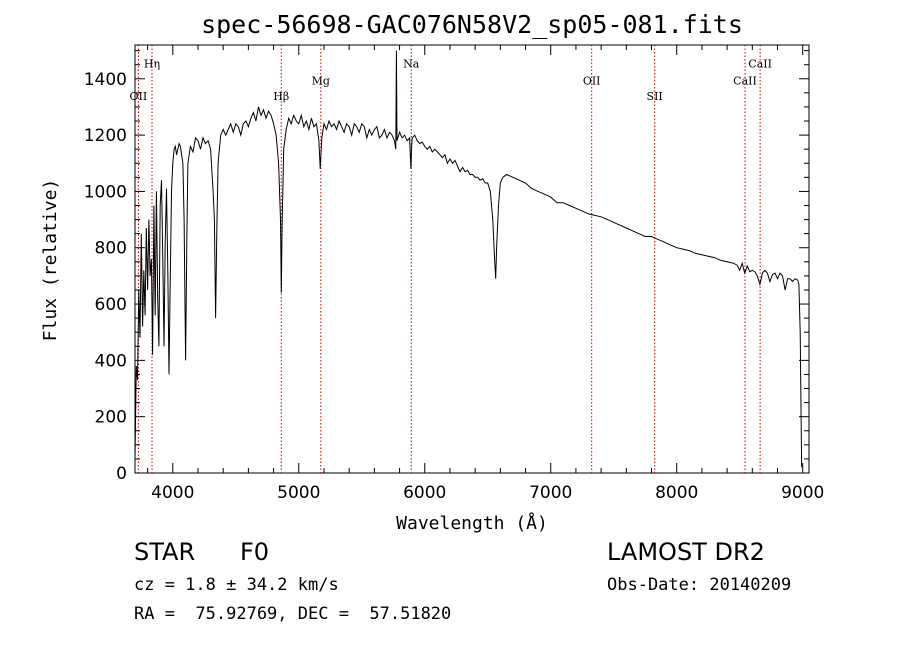 The width and height of the screenshot is (900, 649). What do you see at coordinates (472, 24) in the screenshot?
I see `chart-title: spec-56698-GAC076N58V2_sp05-081.fits` at bounding box center [472, 24].